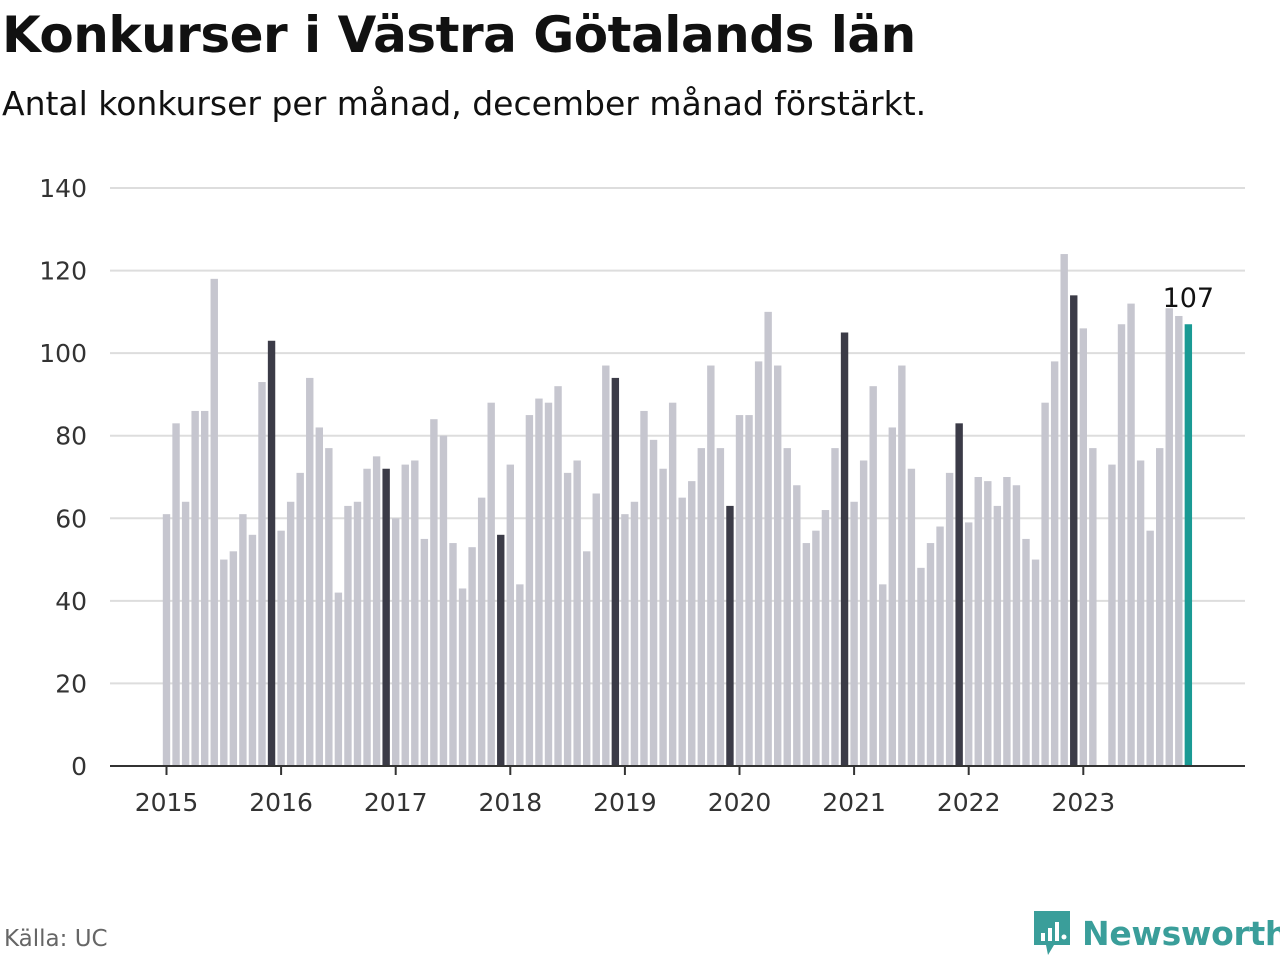 The image size is (1280, 960). Describe the element at coordinates (79, 766) in the screenshot. I see `y-tick-label: 0` at that location.